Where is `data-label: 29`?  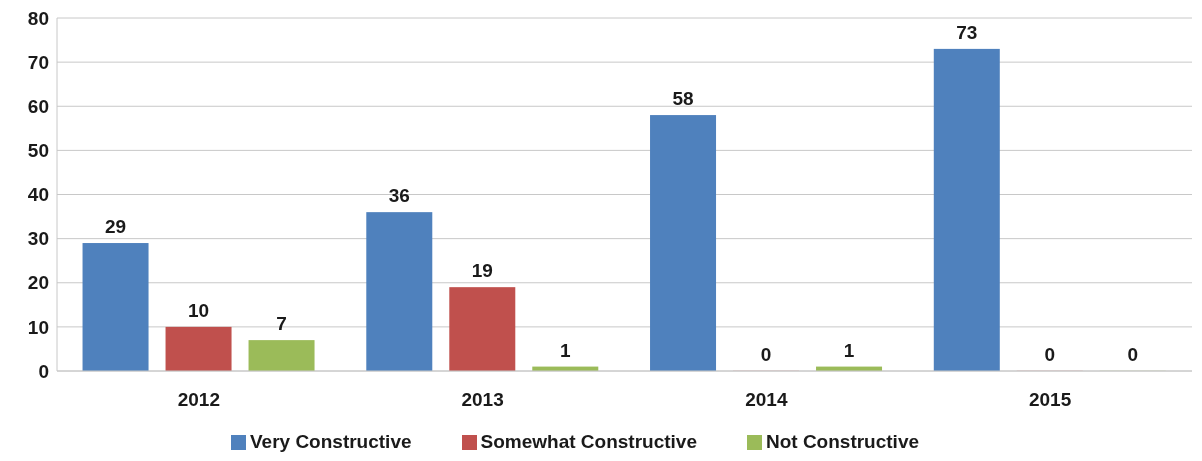
data-label: 29 is located at coordinates (115, 227).